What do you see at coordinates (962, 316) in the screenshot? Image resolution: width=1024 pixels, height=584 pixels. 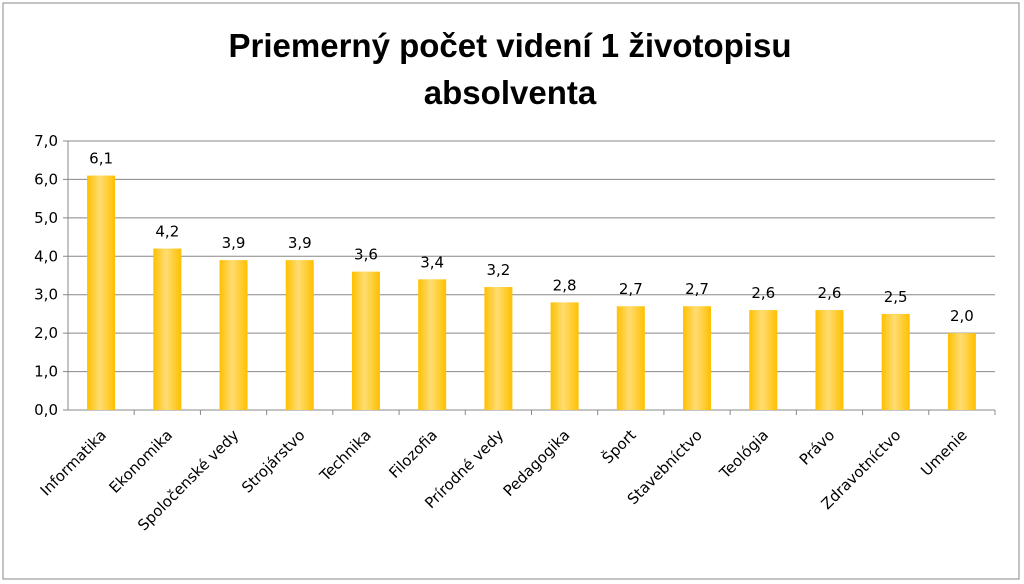 I see `data-label: 2,0` at bounding box center [962, 316].